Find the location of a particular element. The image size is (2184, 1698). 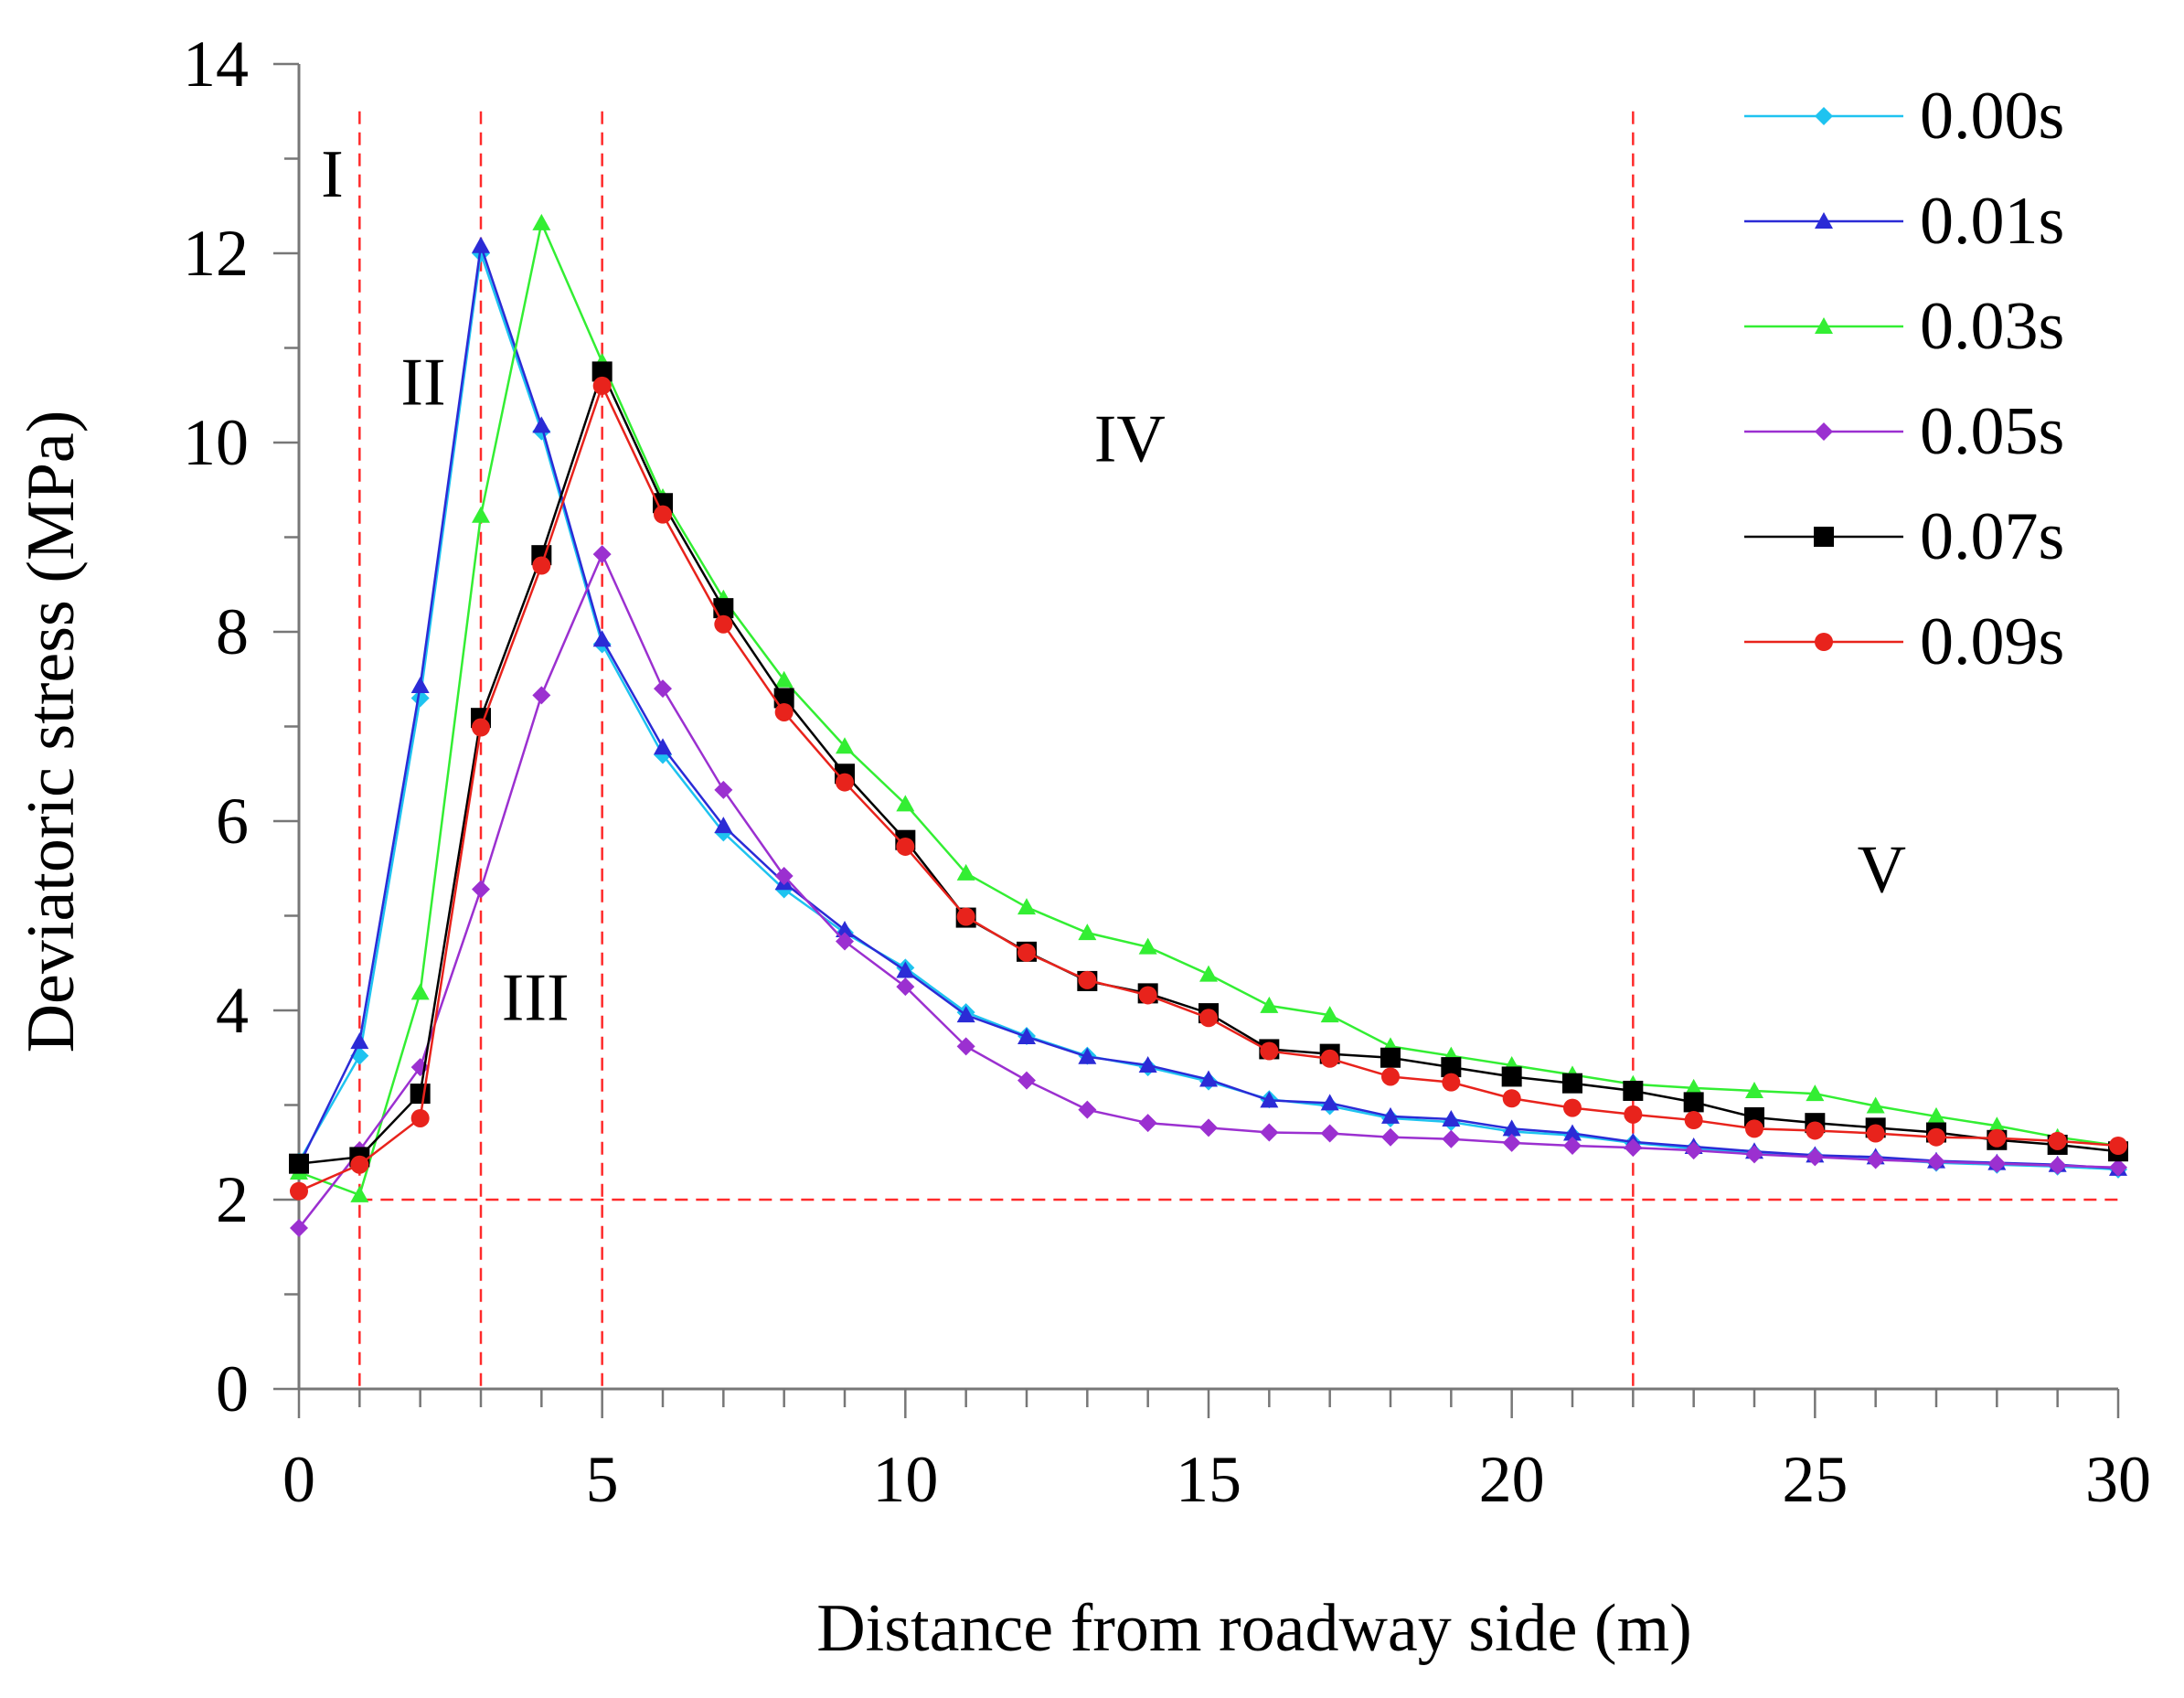

y-tick-label: 2 is located at coordinates (233, 1199).